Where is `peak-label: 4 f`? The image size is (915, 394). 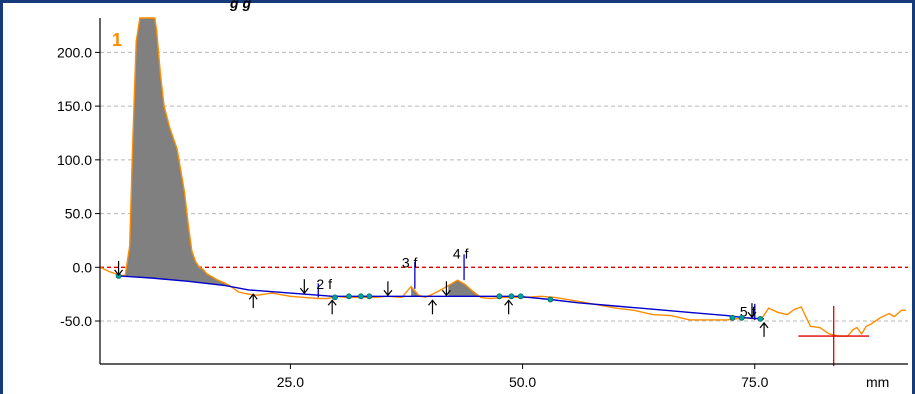
peak-label: 4 f is located at coordinates (461, 254).